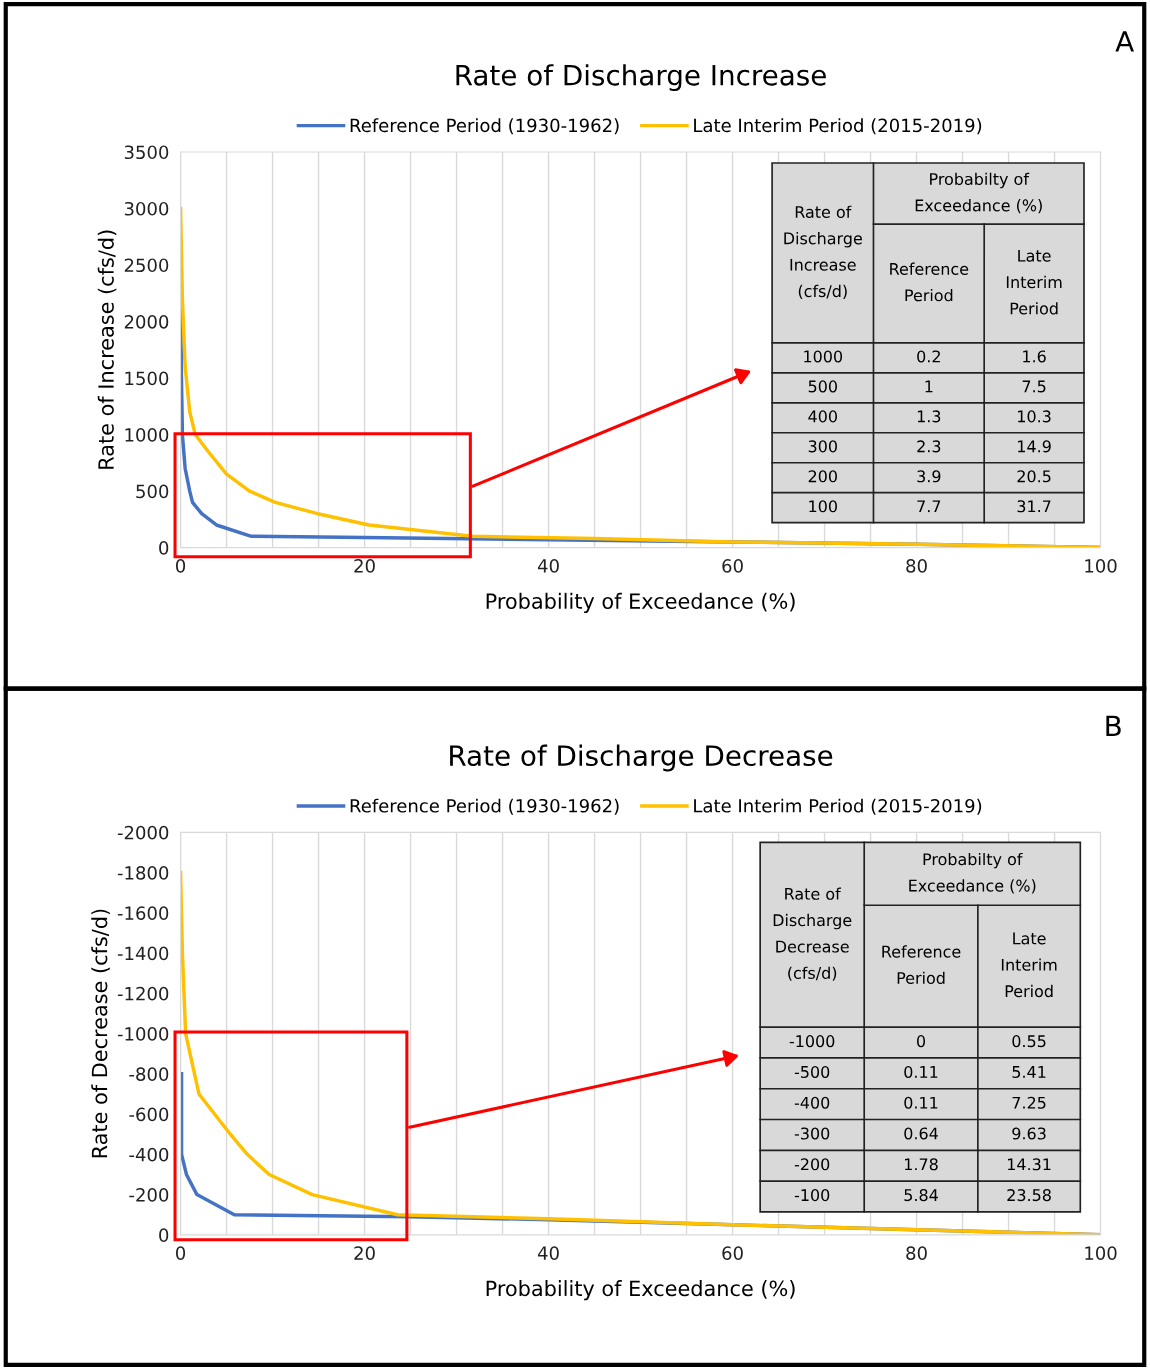 This screenshot has width=1150, height=1369. I want to click on y-tick-label: -800, so click(149, 1074).